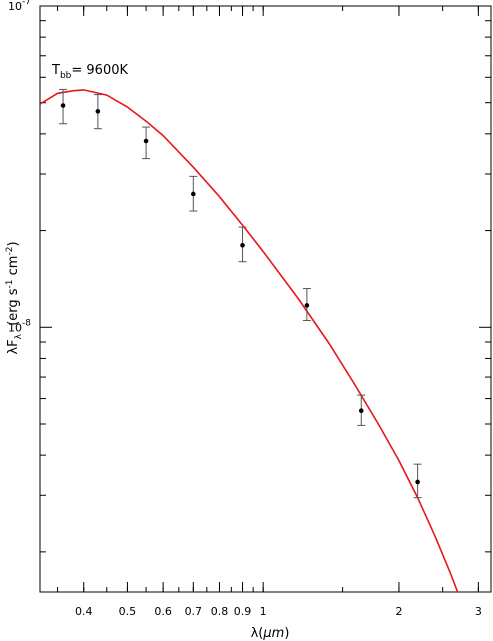 Image resolution: width=493 pixels, height=641 pixels. What do you see at coordinates (286, 633) in the screenshot?
I see `x-axis-label-close: )` at bounding box center [286, 633].